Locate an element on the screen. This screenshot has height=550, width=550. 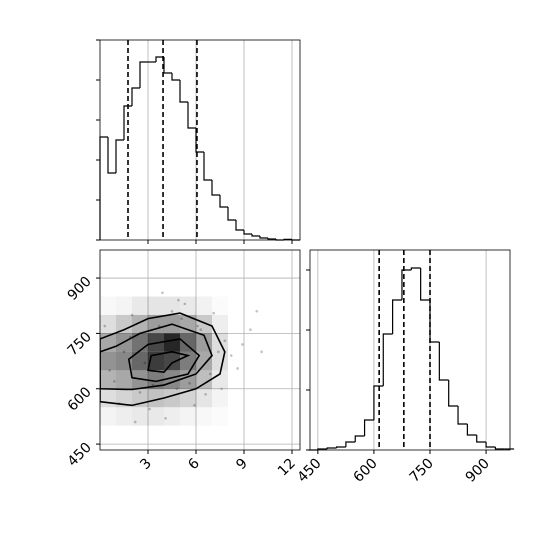
x-tick-label: 450 is located at coordinates (309, 471).